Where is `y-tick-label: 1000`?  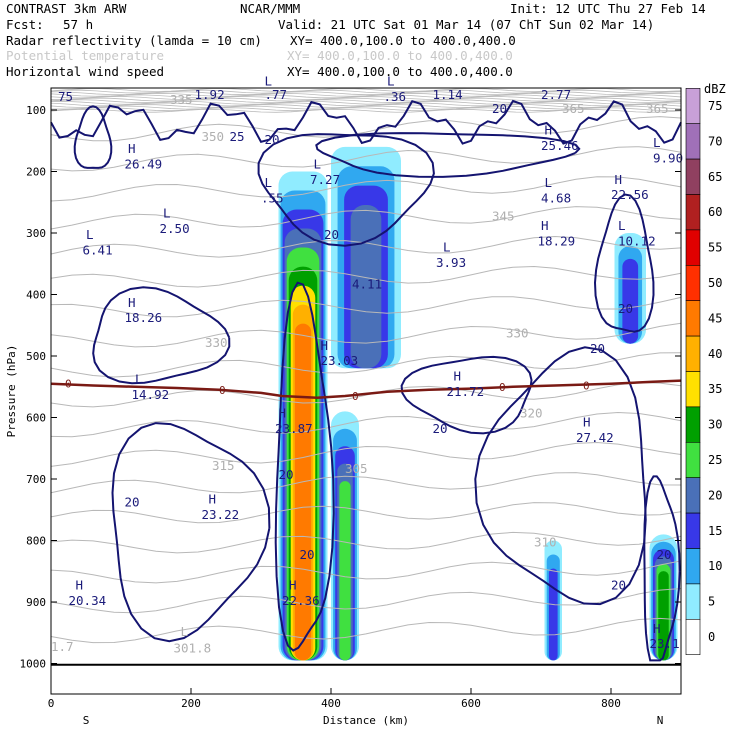 y-tick-label: 1000 is located at coordinates (33, 664).